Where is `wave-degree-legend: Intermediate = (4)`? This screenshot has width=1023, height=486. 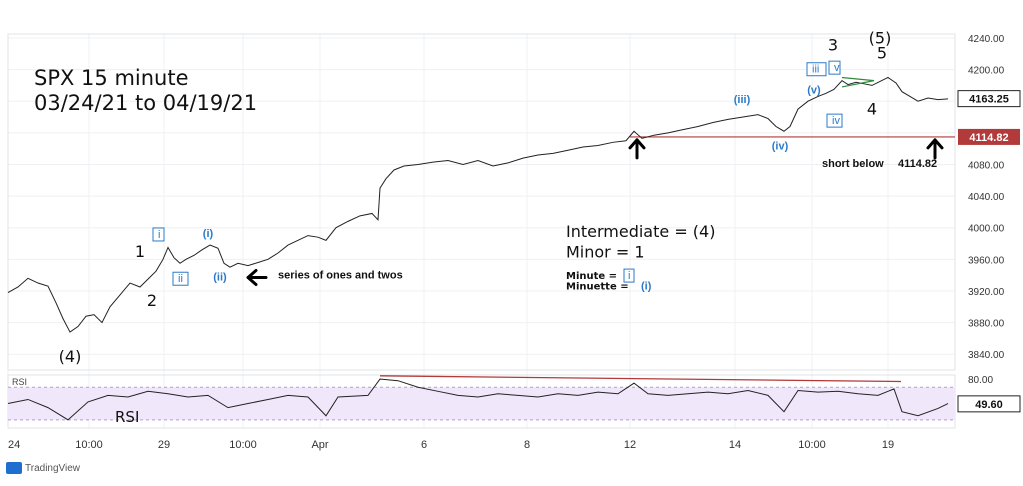
wave-degree-legend: Intermediate = (4) is located at coordinates (640, 231).